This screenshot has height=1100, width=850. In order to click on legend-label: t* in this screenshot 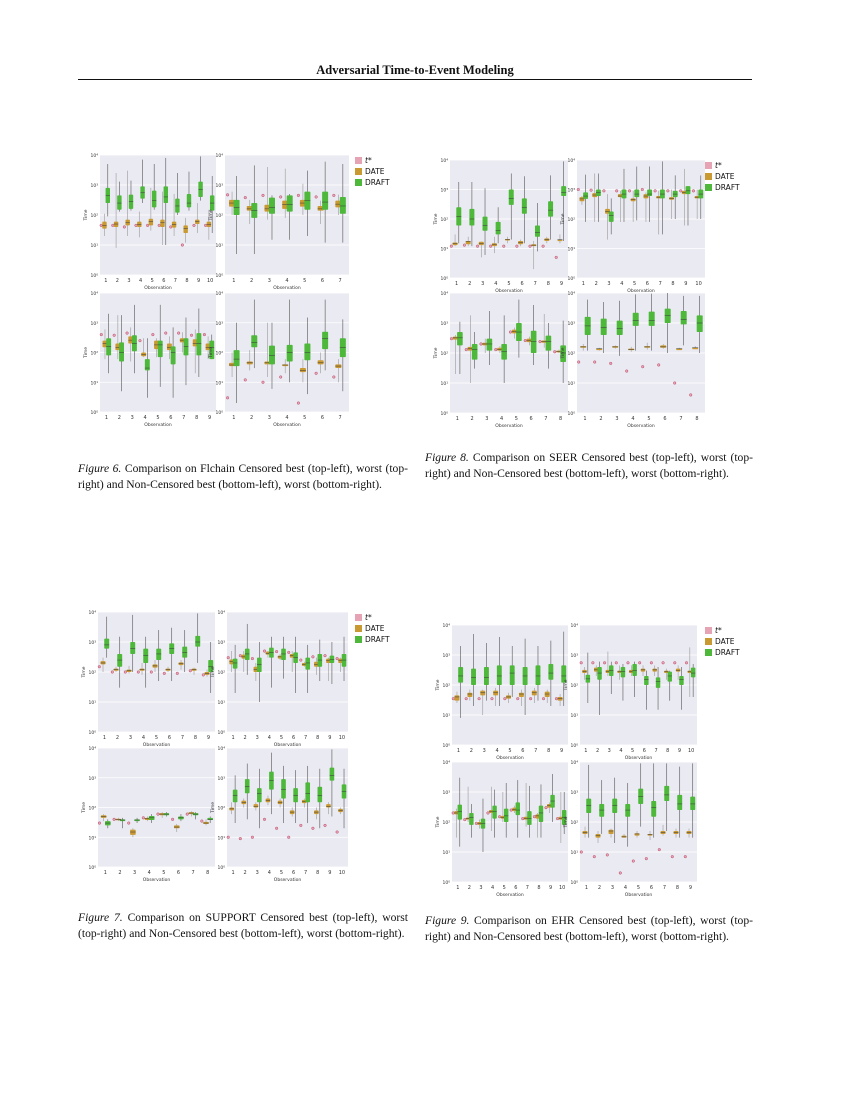, I will do `click(368, 617)`.